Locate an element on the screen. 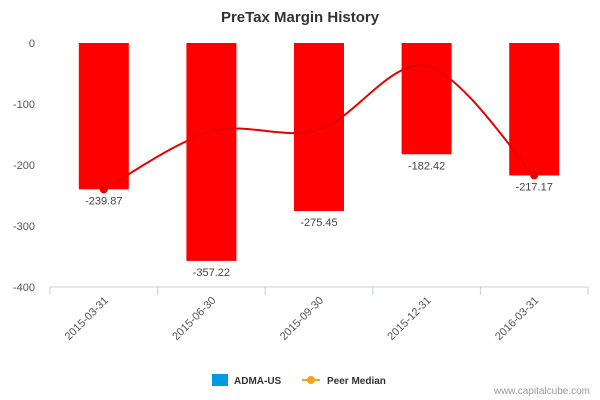  x-tick-label: 2015-03-31 is located at coordinates (87, 319).